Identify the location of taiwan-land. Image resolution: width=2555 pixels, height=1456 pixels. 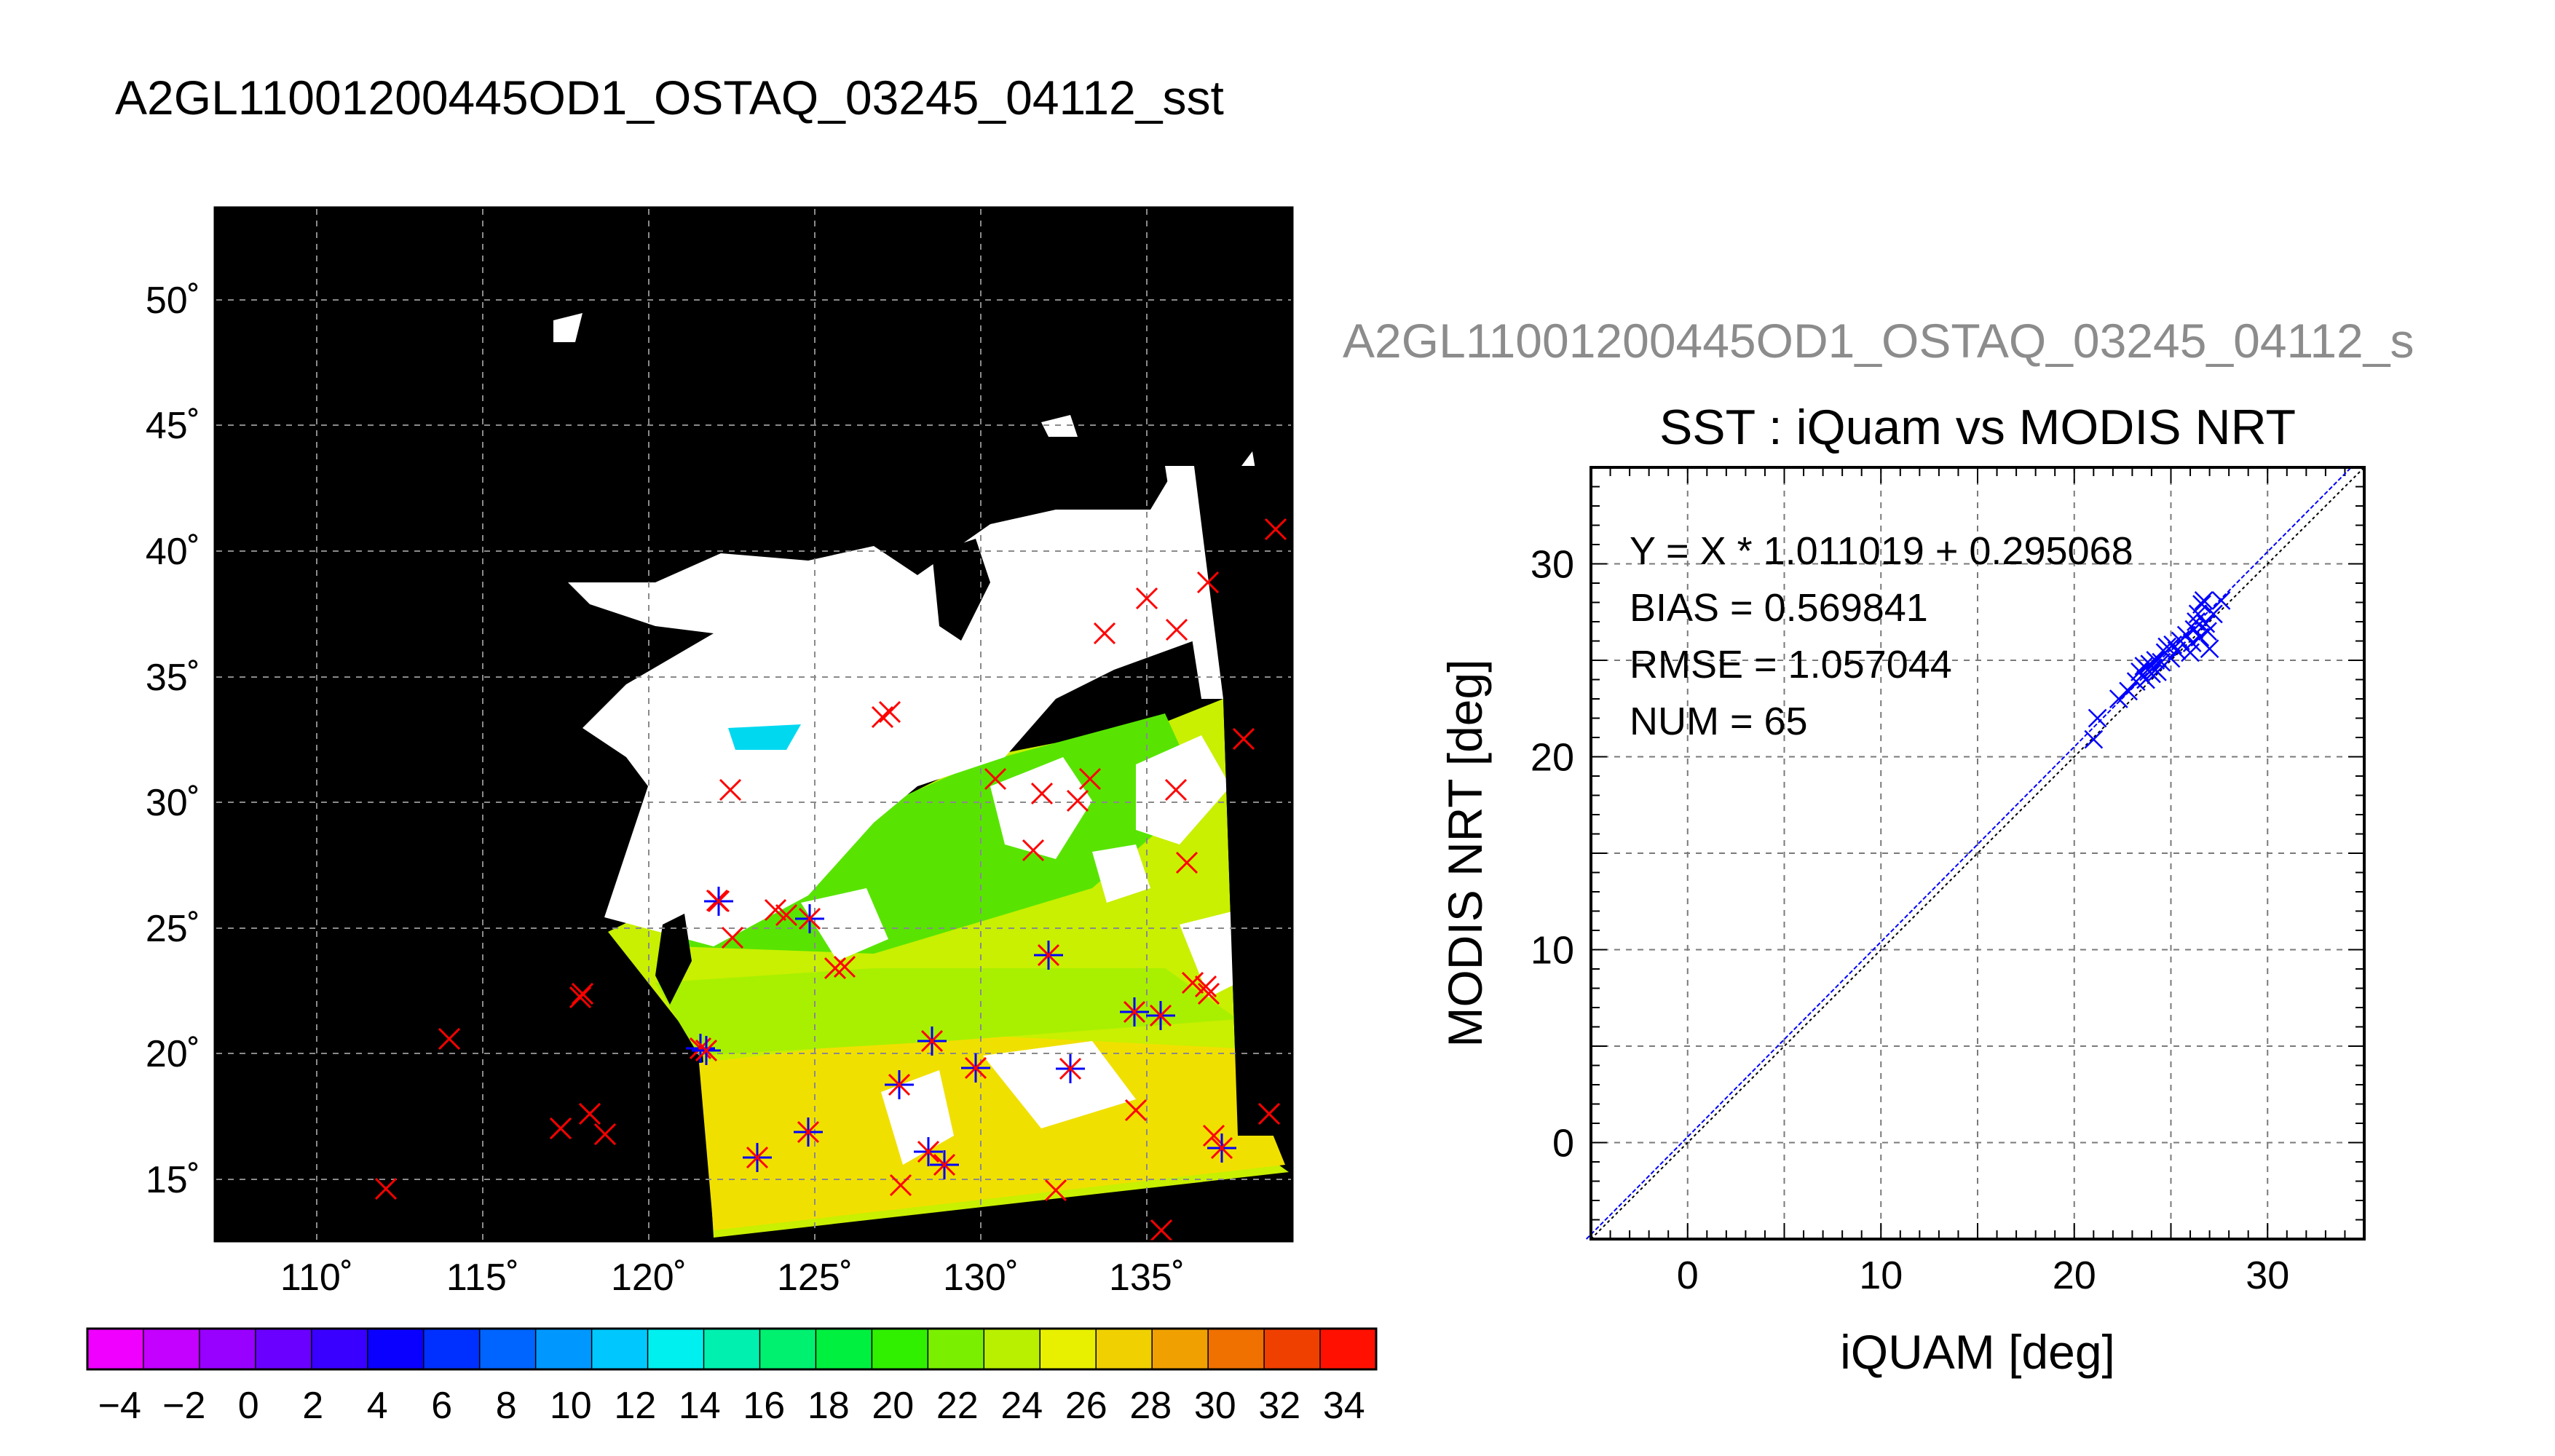
(673, 959).